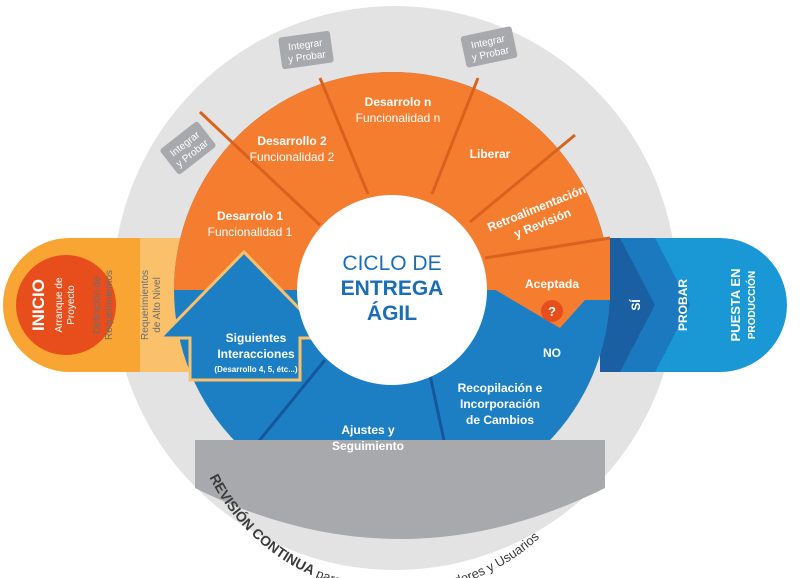 This screenshot has width=800, height=578. I want to click on label-no: NO, so click(552, 353).